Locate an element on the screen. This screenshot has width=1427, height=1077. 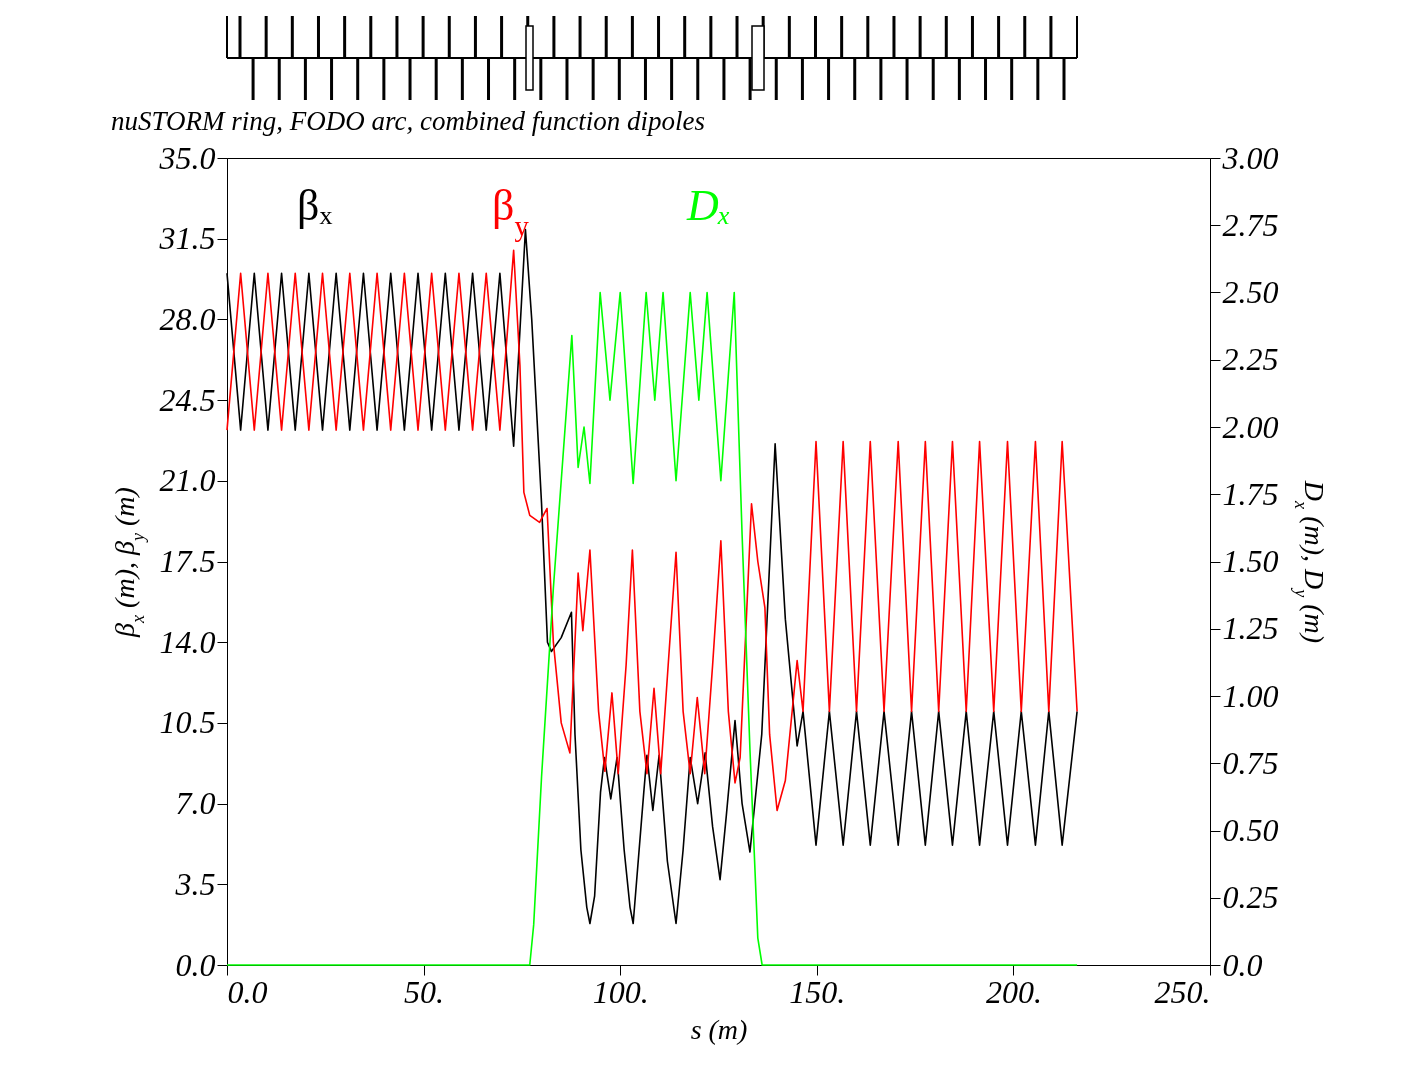
x-axis-title: s (m) is located at coordinates (719, 1029).